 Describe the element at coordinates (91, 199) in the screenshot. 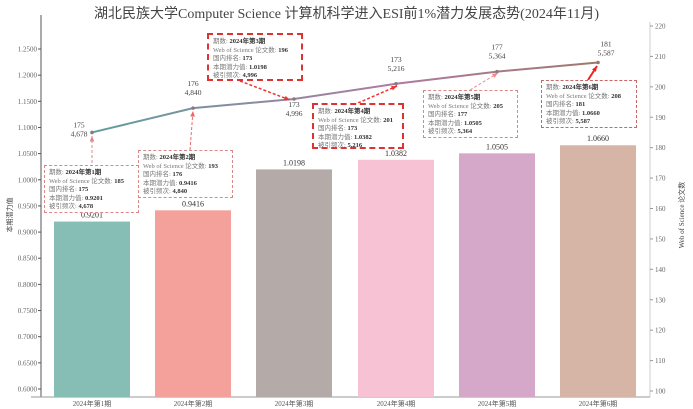

I see `annotation-line: 本期潜力值: 0.9201` at that location.